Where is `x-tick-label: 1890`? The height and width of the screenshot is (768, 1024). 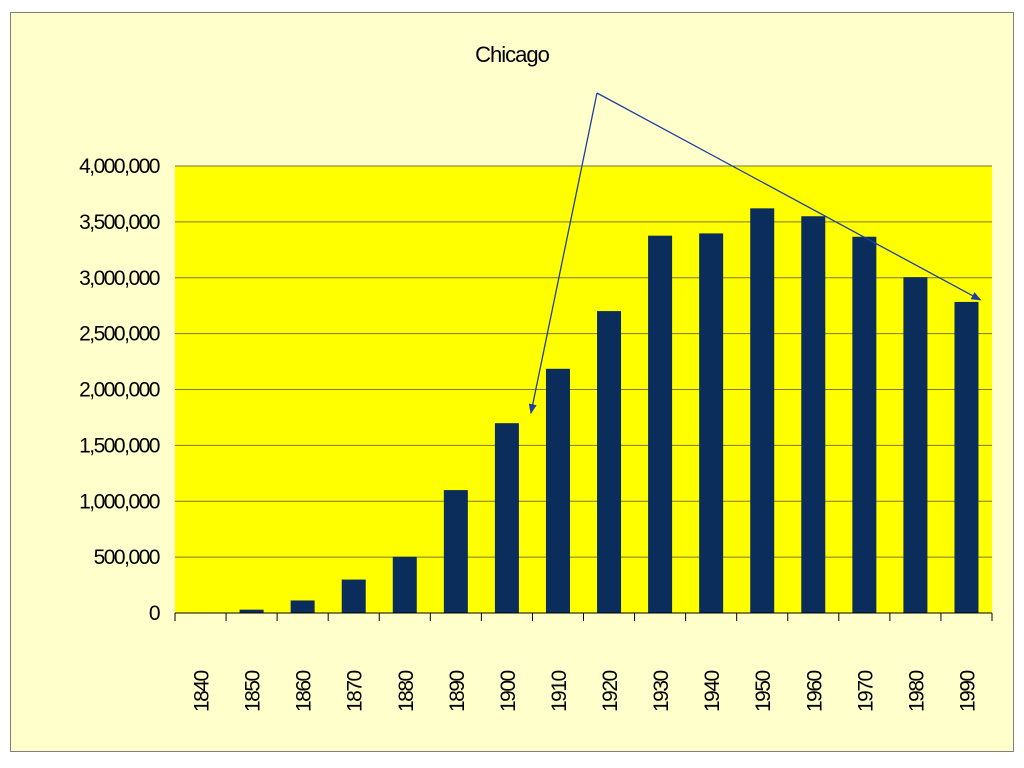 x-tick-label: 1890 is located at coordinates (457, 691).